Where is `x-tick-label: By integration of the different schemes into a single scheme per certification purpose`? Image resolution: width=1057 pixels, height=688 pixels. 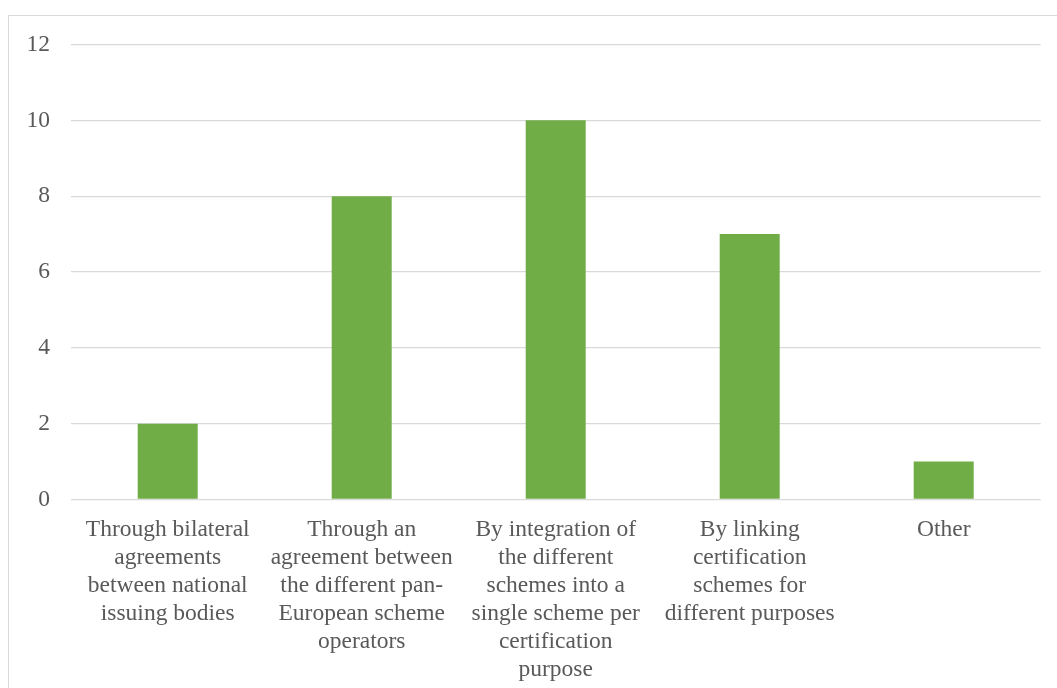
x-tick-label: By integration of the different schemes into a single scheme per certification purpose is located at coordinates (556, 597).